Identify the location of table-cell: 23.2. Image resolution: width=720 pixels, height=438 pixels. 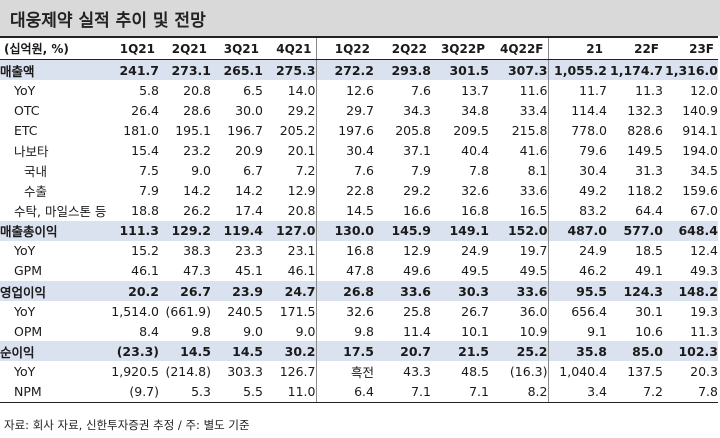
(197, 150).